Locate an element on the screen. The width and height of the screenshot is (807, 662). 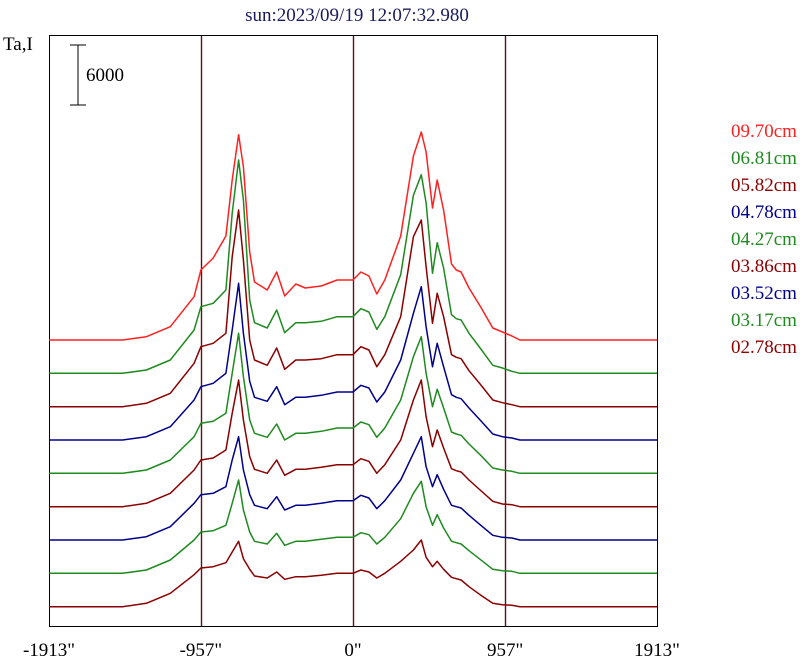
x-tick-label-2: 0" is located at coordinates (352, 650).